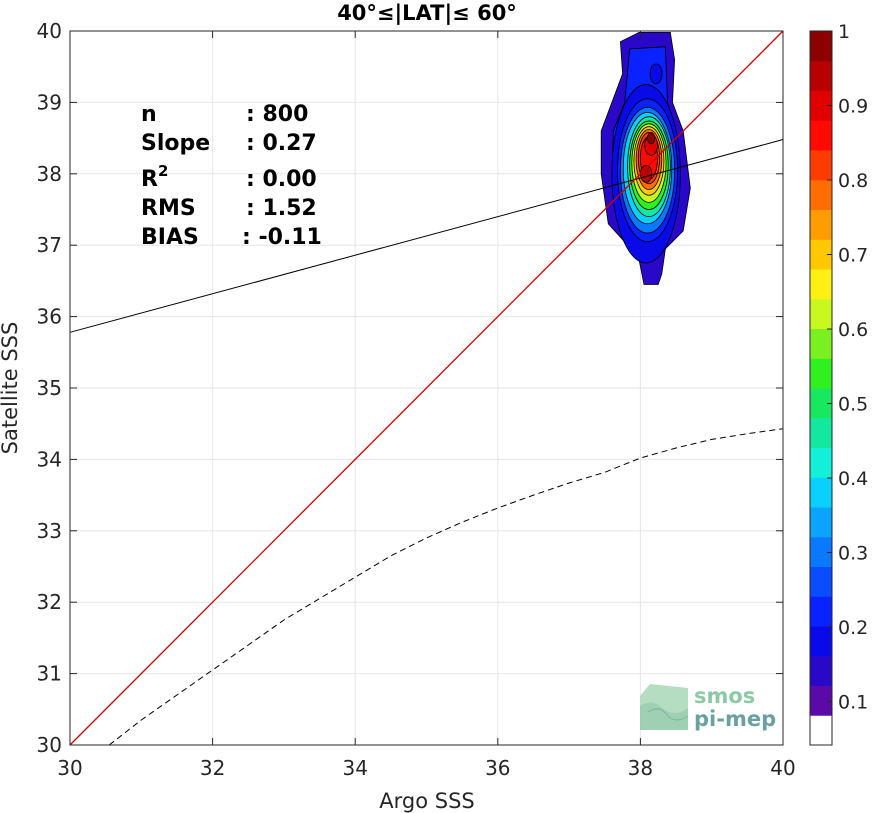 The image size is (874, 813). I want to click on stat-value: : 1.52, so click(281, 208).